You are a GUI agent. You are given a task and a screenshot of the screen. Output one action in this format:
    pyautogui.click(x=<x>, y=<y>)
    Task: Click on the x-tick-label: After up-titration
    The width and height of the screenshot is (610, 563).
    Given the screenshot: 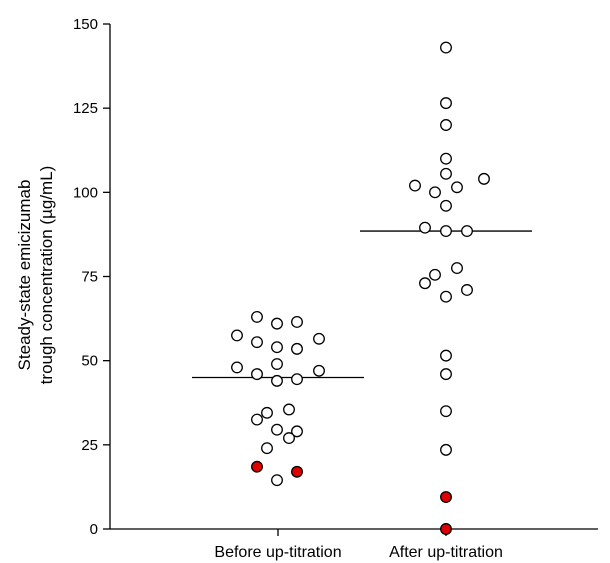 What is the action you would take?
    pyautogui.click(x=446, y=552)
    